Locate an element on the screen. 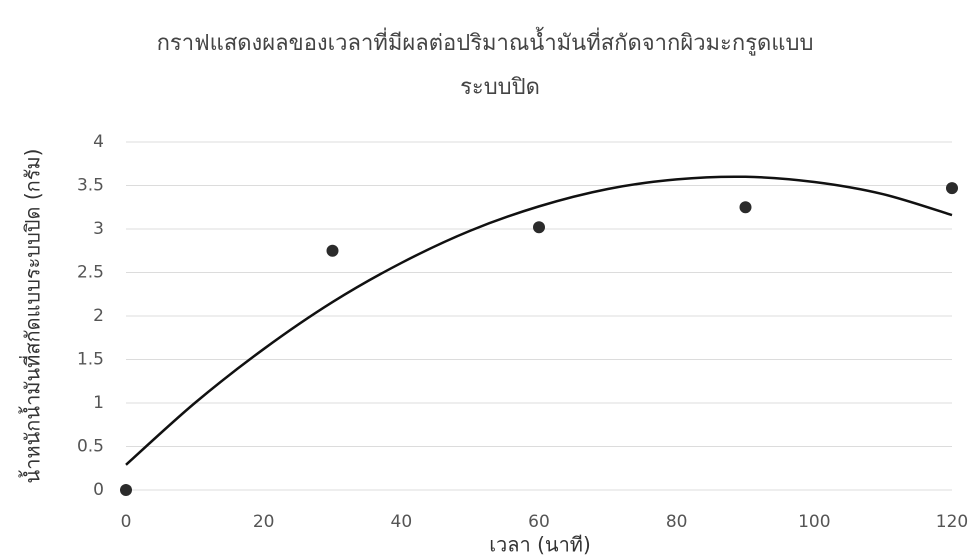 Image resolution: width=969 pixels, height=560 pixels. x-tick-label: 0 is located at coordinates (126, 522).